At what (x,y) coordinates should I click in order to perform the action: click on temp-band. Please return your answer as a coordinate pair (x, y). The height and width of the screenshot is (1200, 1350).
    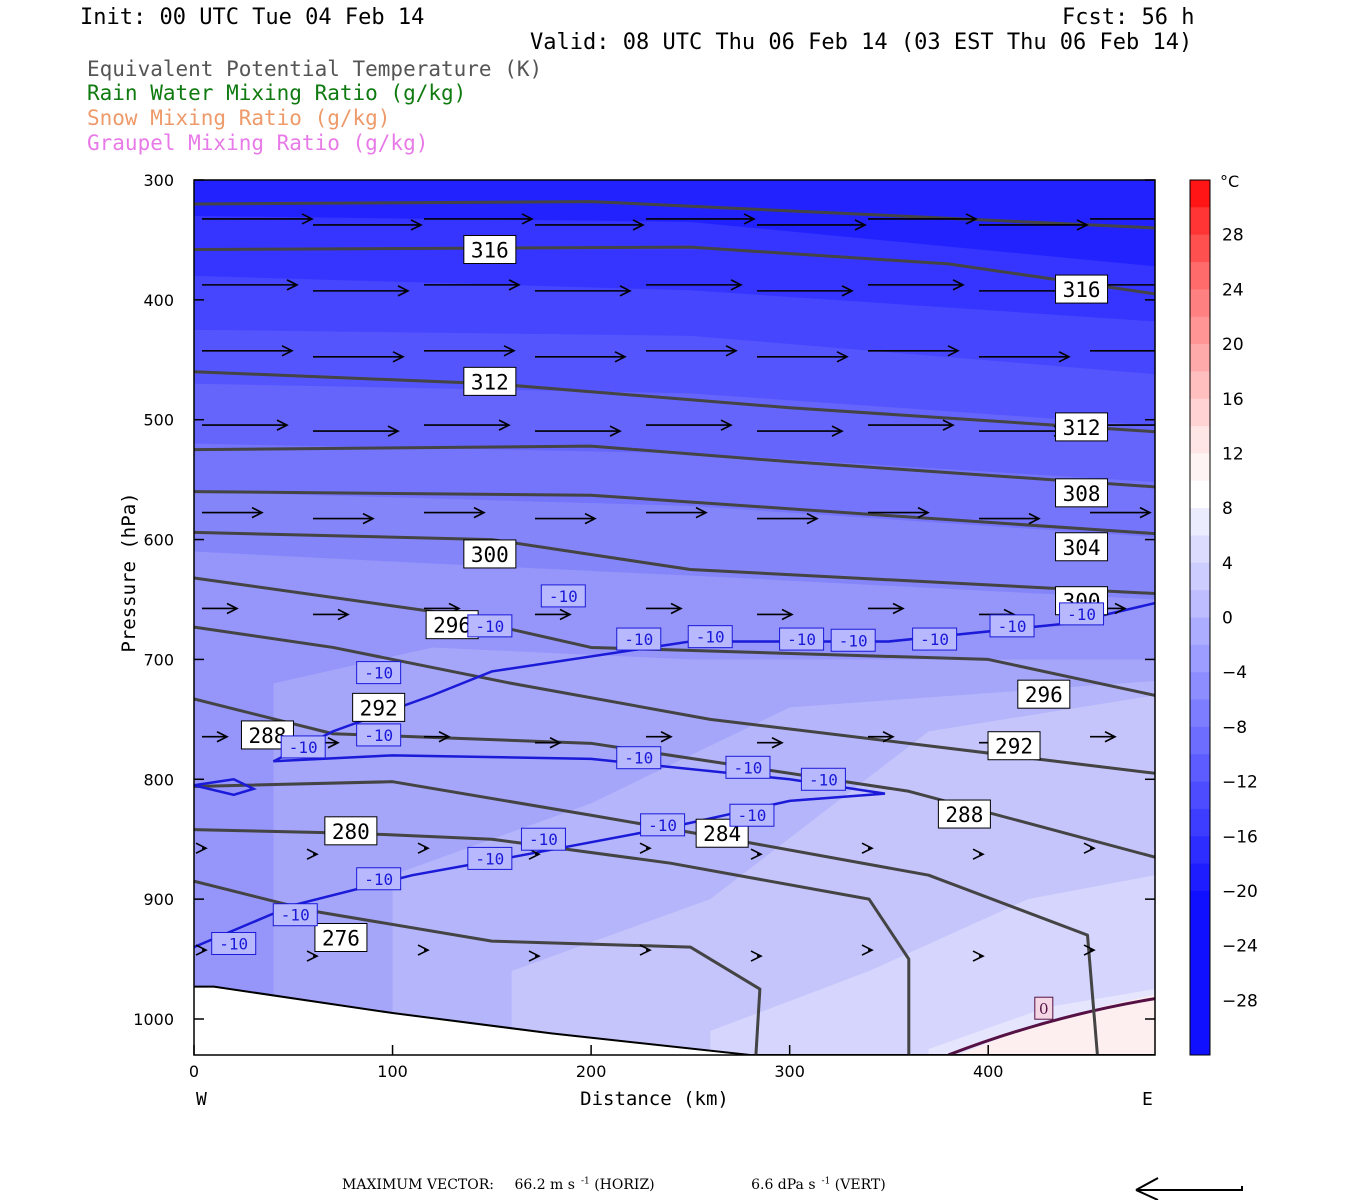
    Looking at the image, I should click on (1056, 1025).